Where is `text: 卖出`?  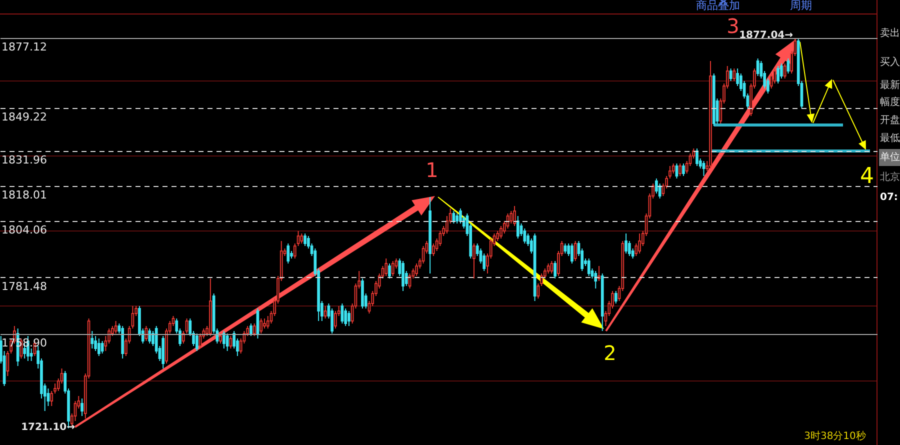
text: 卖出 is located at coordinates (890, 33).